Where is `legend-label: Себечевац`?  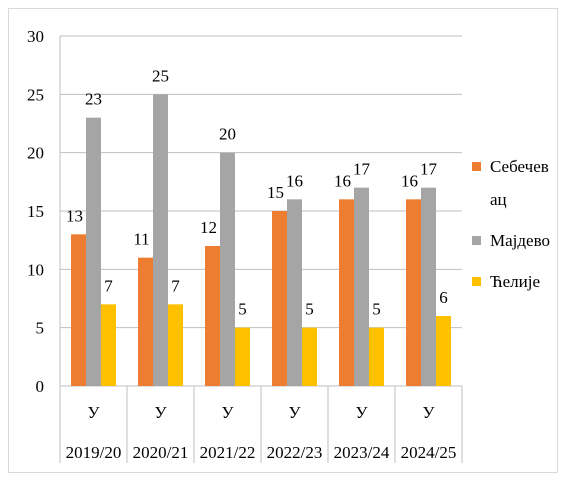
legend-label: Себечевац is located at coordinates (519, 183).